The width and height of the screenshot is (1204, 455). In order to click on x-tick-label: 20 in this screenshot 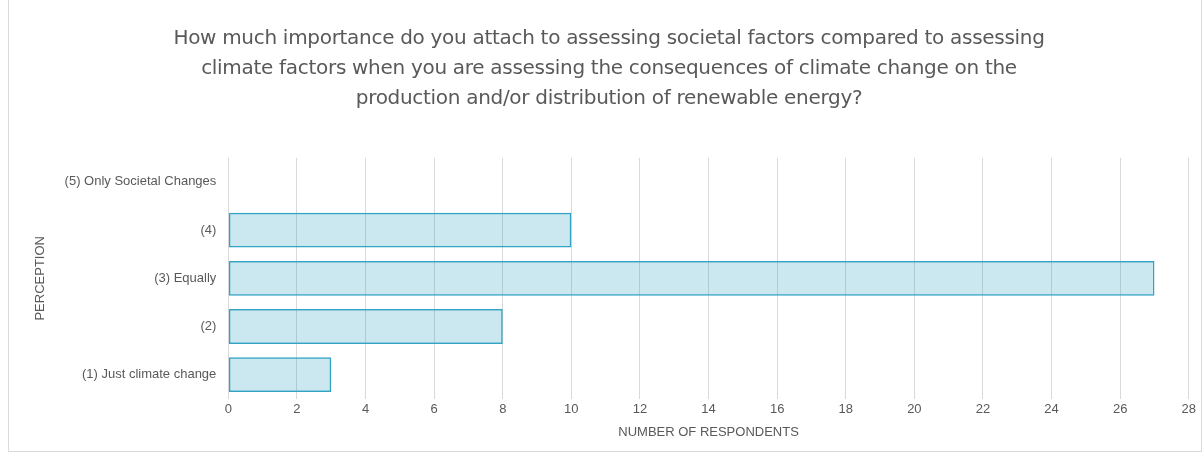, I will do `click(914, 409)`.